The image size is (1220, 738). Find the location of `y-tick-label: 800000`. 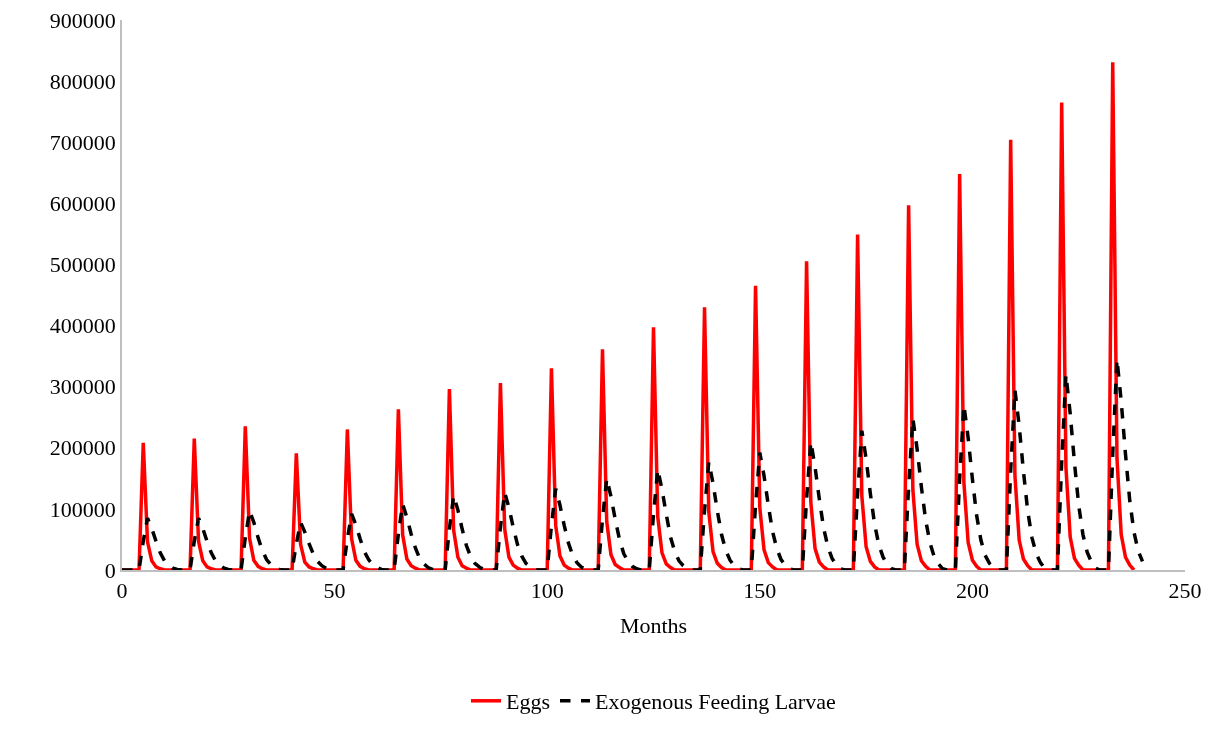

y-tick-label: 800000 is located at coordinates (82, 81).